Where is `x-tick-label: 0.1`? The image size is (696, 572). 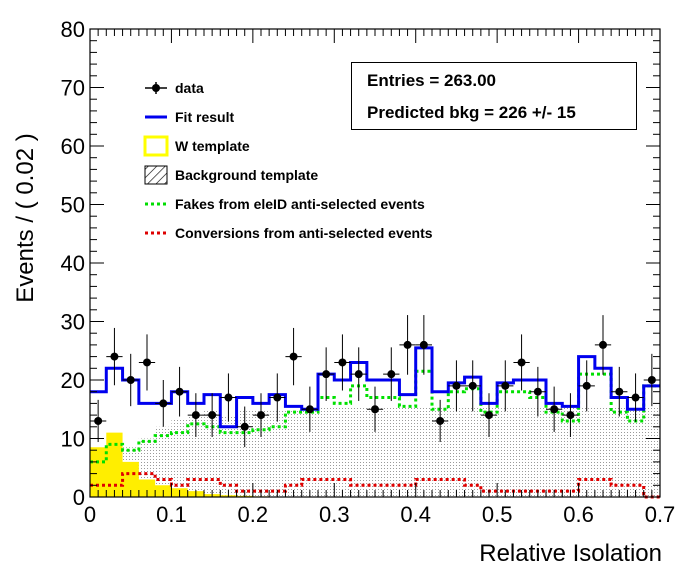 x-tick-label: 0.1 is located at coordinates (171, 514).